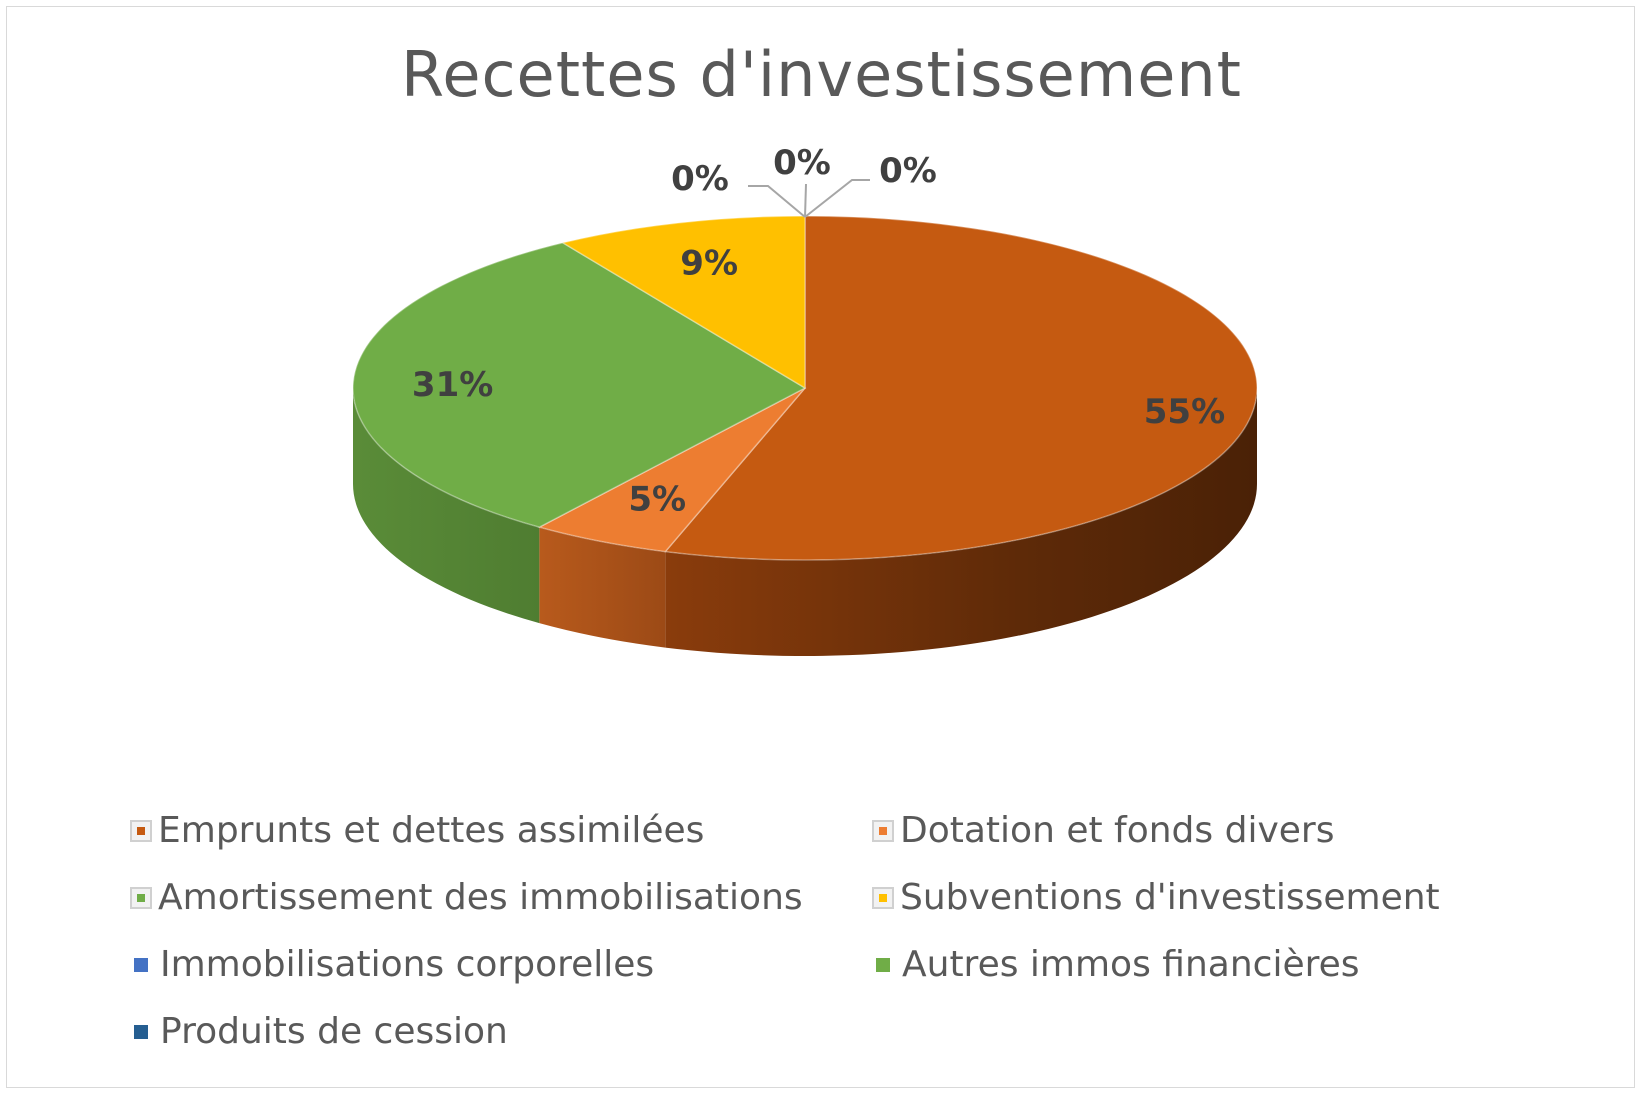 Image resolution: width=1643 pixels, height=1096 pixels. I want to click on legend-item-autres-immos-financieres: Autres immos financières, so click(1116, 964).